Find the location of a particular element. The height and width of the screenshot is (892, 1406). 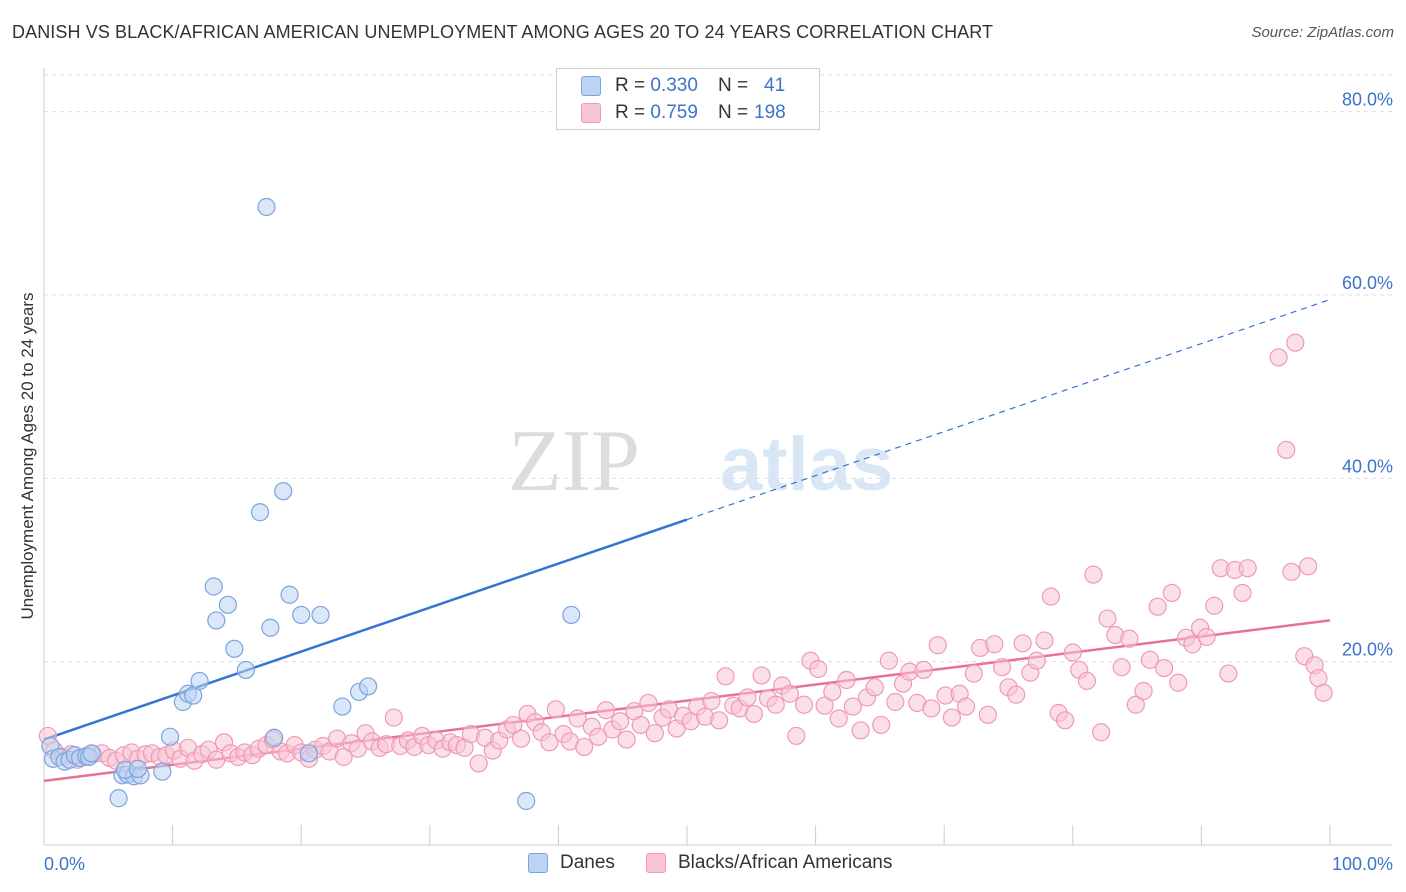

bottom-swatch-black is located at coordinates (656, 863).